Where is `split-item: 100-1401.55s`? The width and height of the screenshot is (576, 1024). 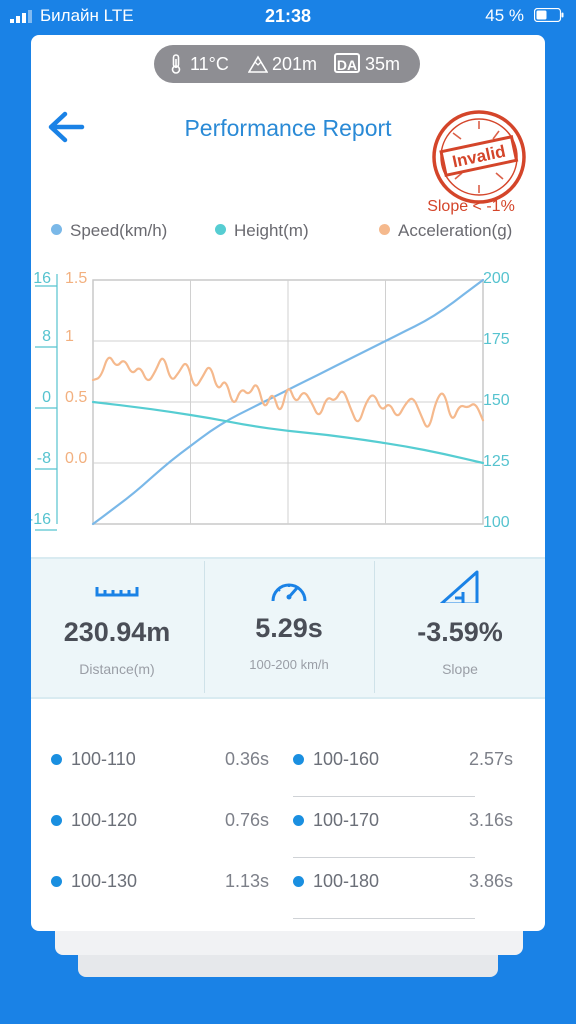
split-item: 100-1401.55s is located at coordinates (160, 927).